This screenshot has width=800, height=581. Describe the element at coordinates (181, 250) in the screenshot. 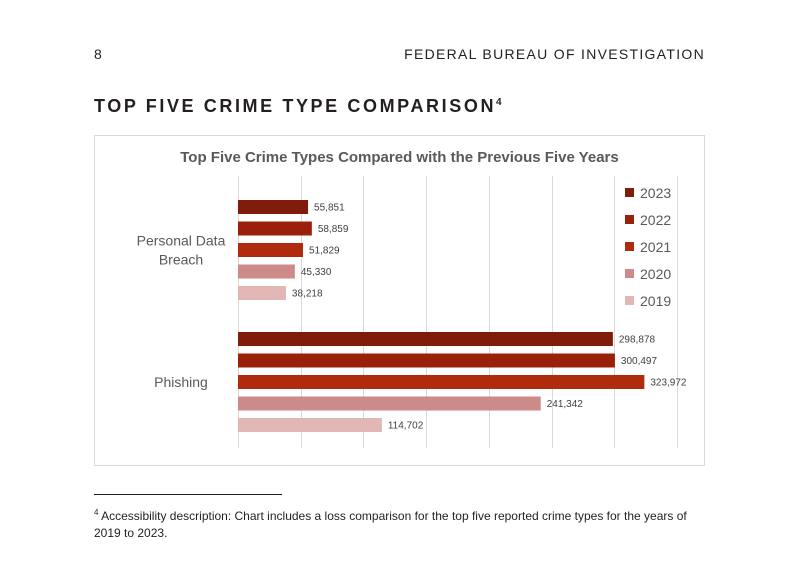

I see `category-label: Personal Data Breach` at that location.